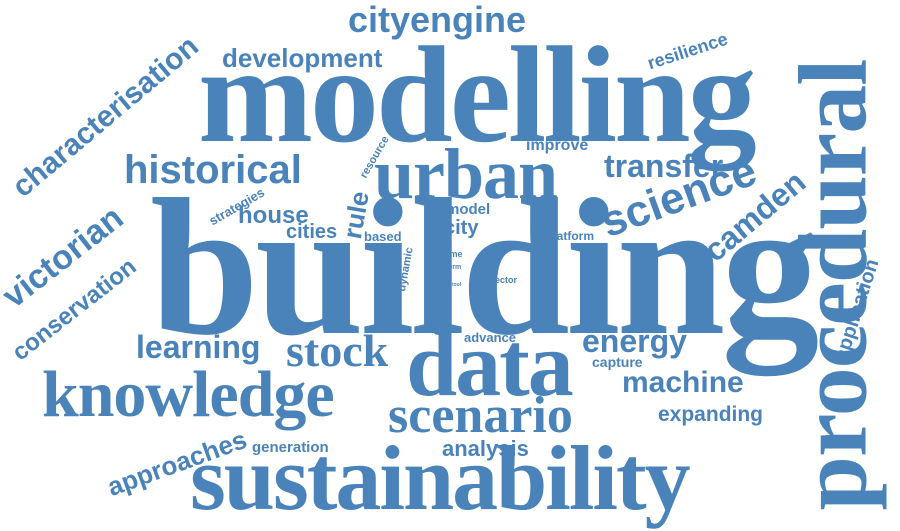  What do you see at coordinates (490, 337) in the screenshot?
I see `word-advance: advance` at bounding box center [490, 337].